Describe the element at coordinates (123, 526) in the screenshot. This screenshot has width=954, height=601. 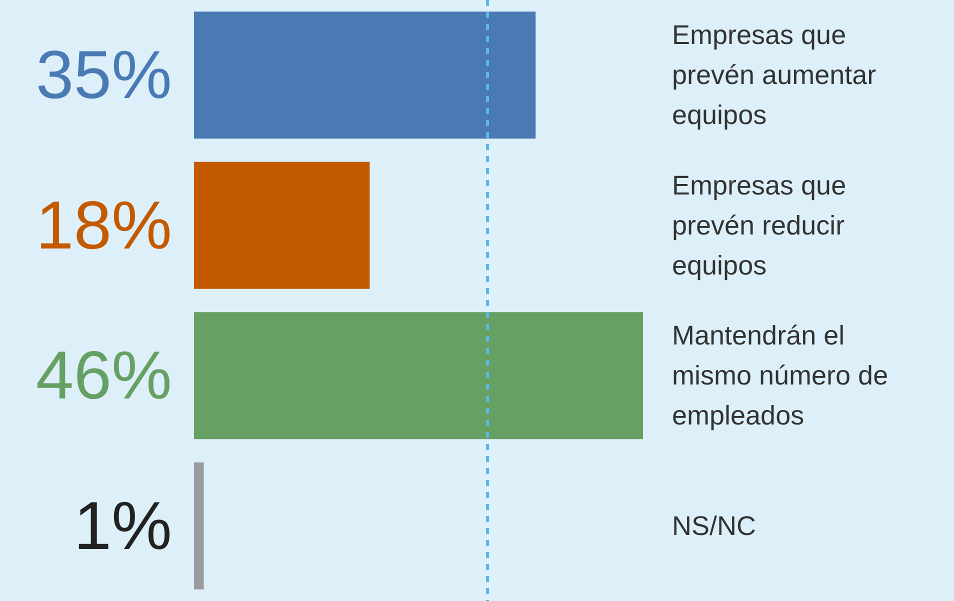
I see `data-label: 1%` at that location.